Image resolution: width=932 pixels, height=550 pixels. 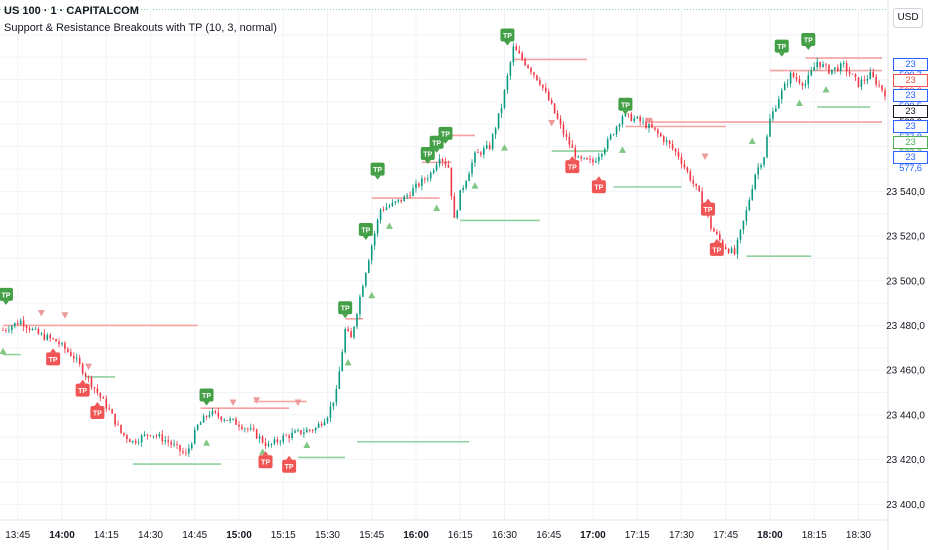 I want to click on x-tick-label: 14:15, so click(x=106, y=535).